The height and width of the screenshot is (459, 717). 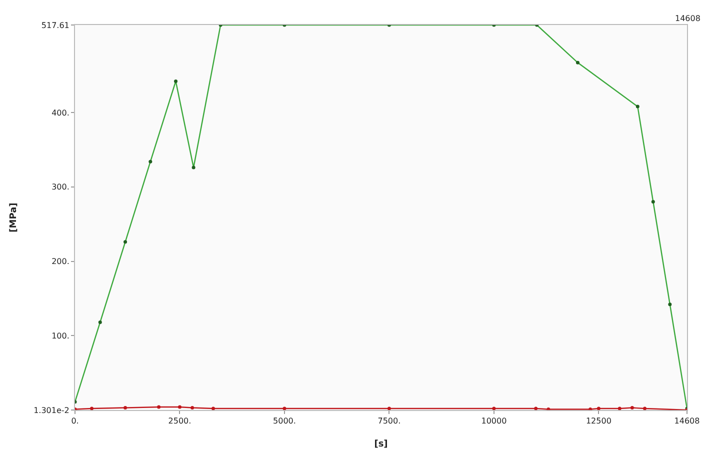 I want to click on x-tick-label: 12500, so click(x=599, y=421).